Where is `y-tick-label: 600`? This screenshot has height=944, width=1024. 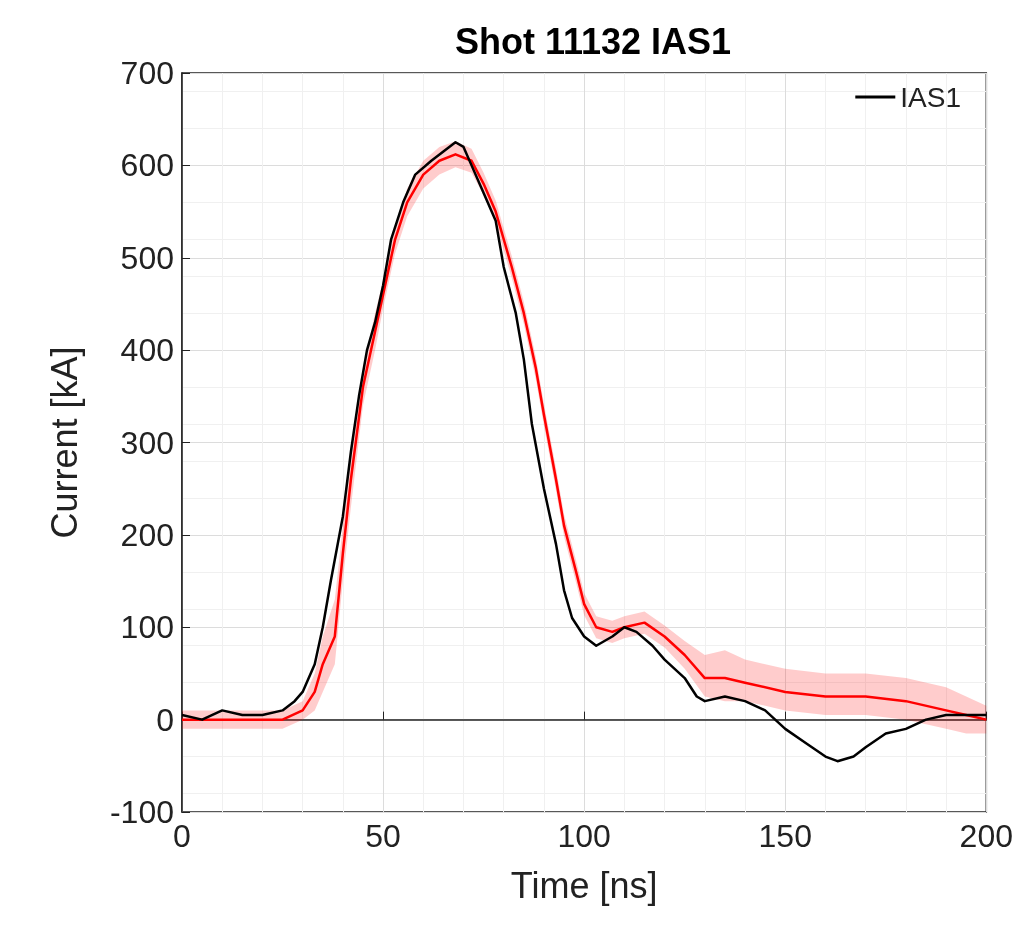
y-tick-label: 600 is located at coordinates (147, 165).